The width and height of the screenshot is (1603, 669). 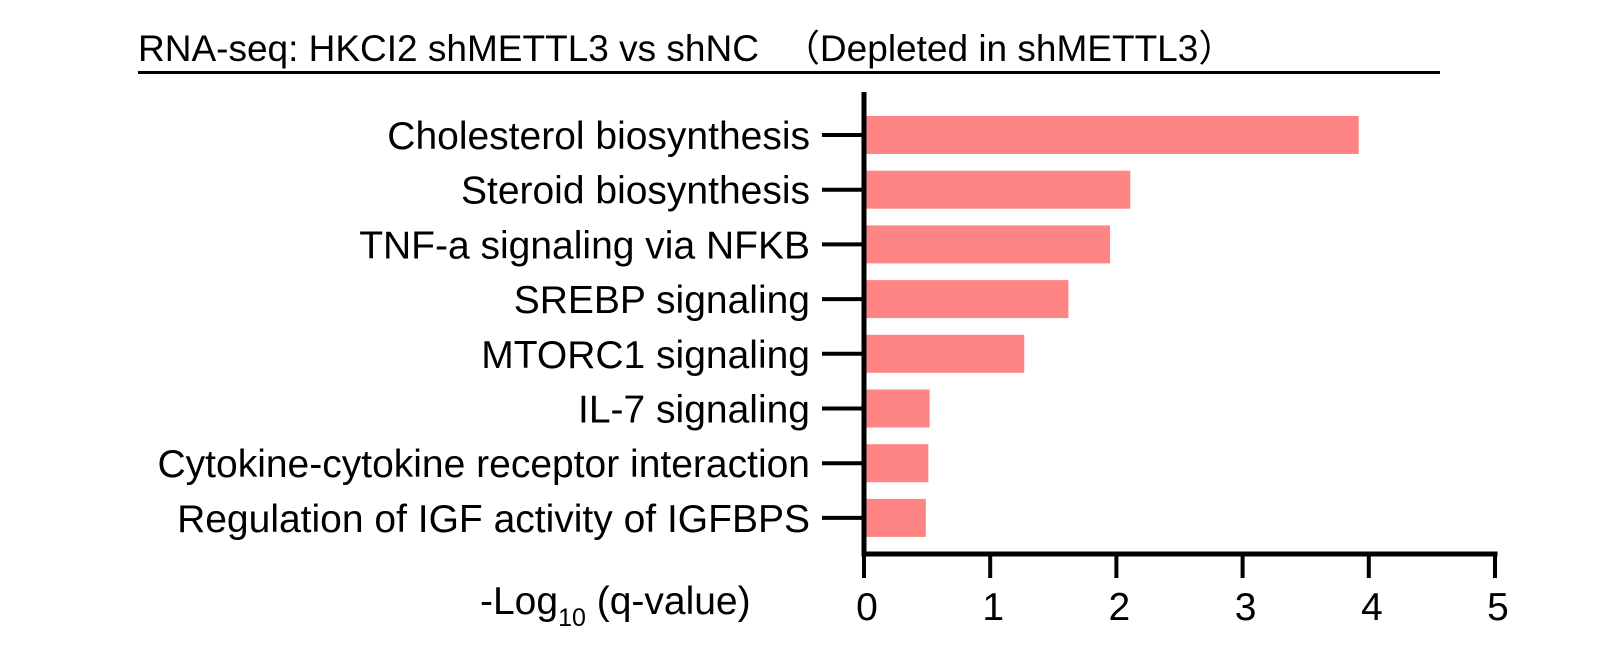 I want to click on x-axis-title-main: -Log, so click(x=519, y=601).